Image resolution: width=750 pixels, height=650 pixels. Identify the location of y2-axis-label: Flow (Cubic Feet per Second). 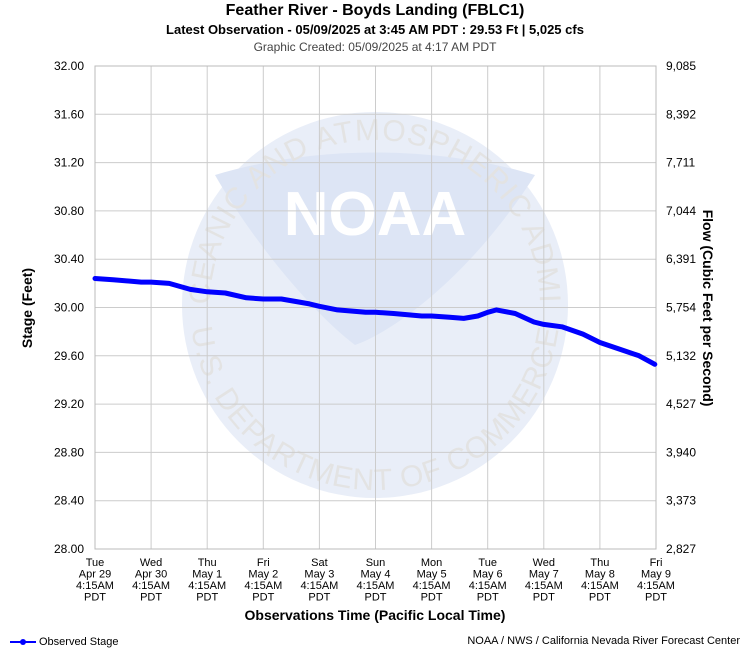
(708, 308).